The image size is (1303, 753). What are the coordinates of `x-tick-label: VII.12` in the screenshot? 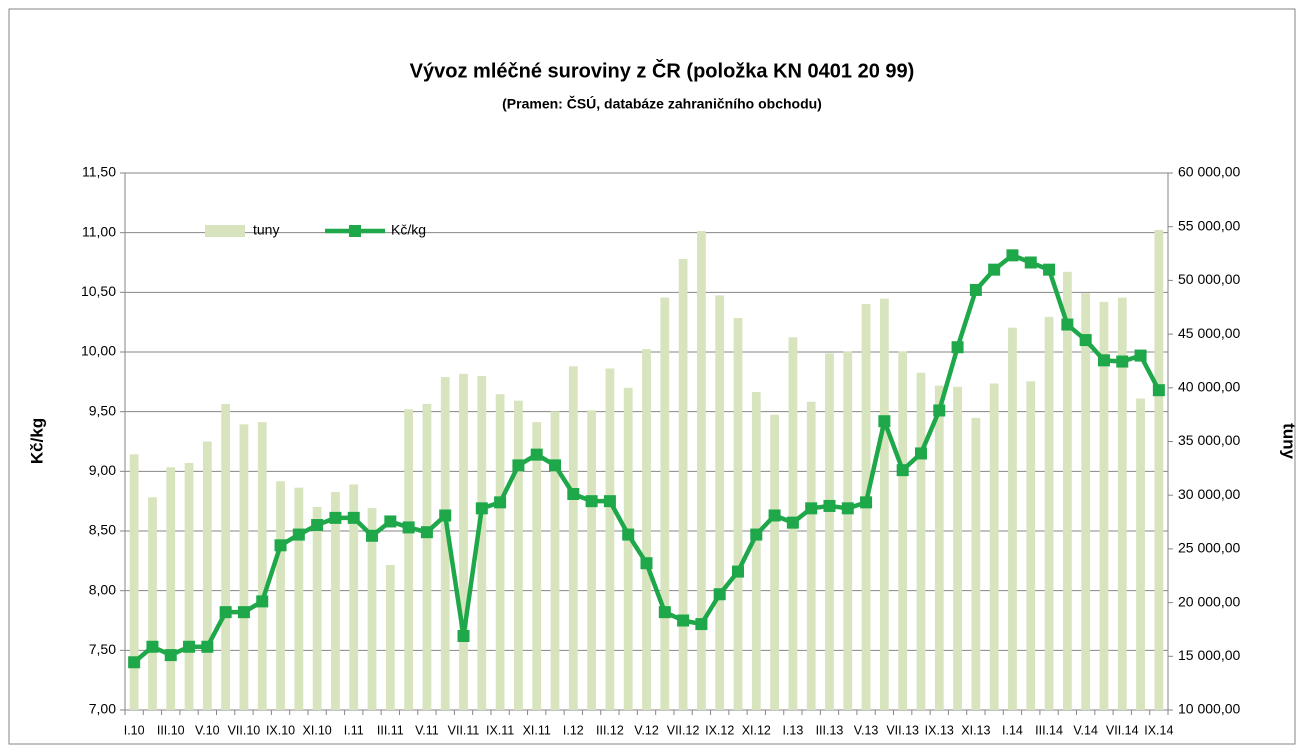 It's located at (683, 730).